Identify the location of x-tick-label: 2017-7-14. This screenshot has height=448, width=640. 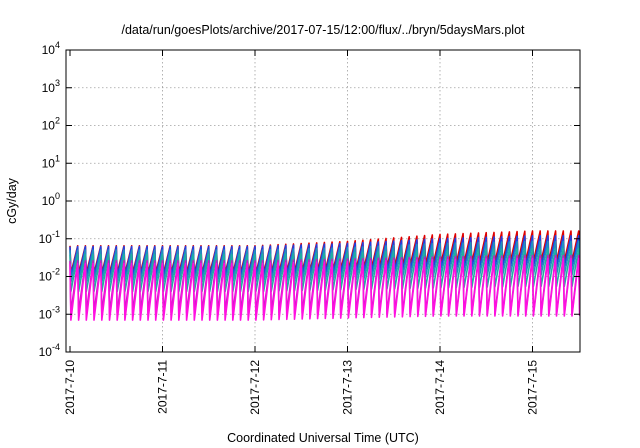
(440, 387).